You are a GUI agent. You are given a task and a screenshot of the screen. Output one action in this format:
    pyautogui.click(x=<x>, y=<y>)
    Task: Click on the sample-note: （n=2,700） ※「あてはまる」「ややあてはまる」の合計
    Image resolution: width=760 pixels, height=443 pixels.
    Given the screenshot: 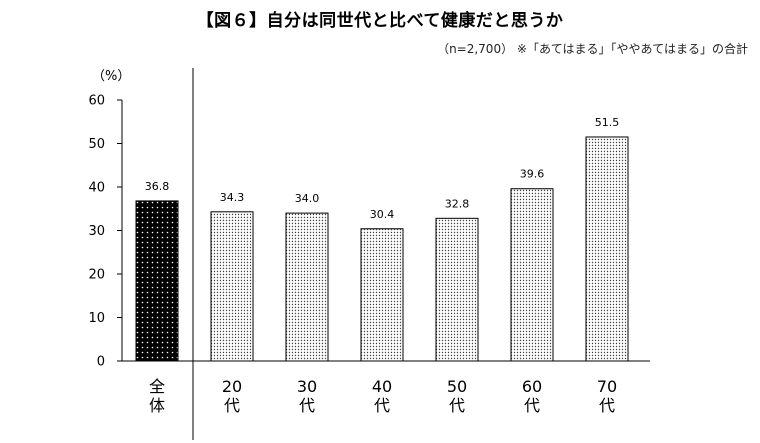 What is the action you would take?
    pyautogui.click(x=592, y=49)
    